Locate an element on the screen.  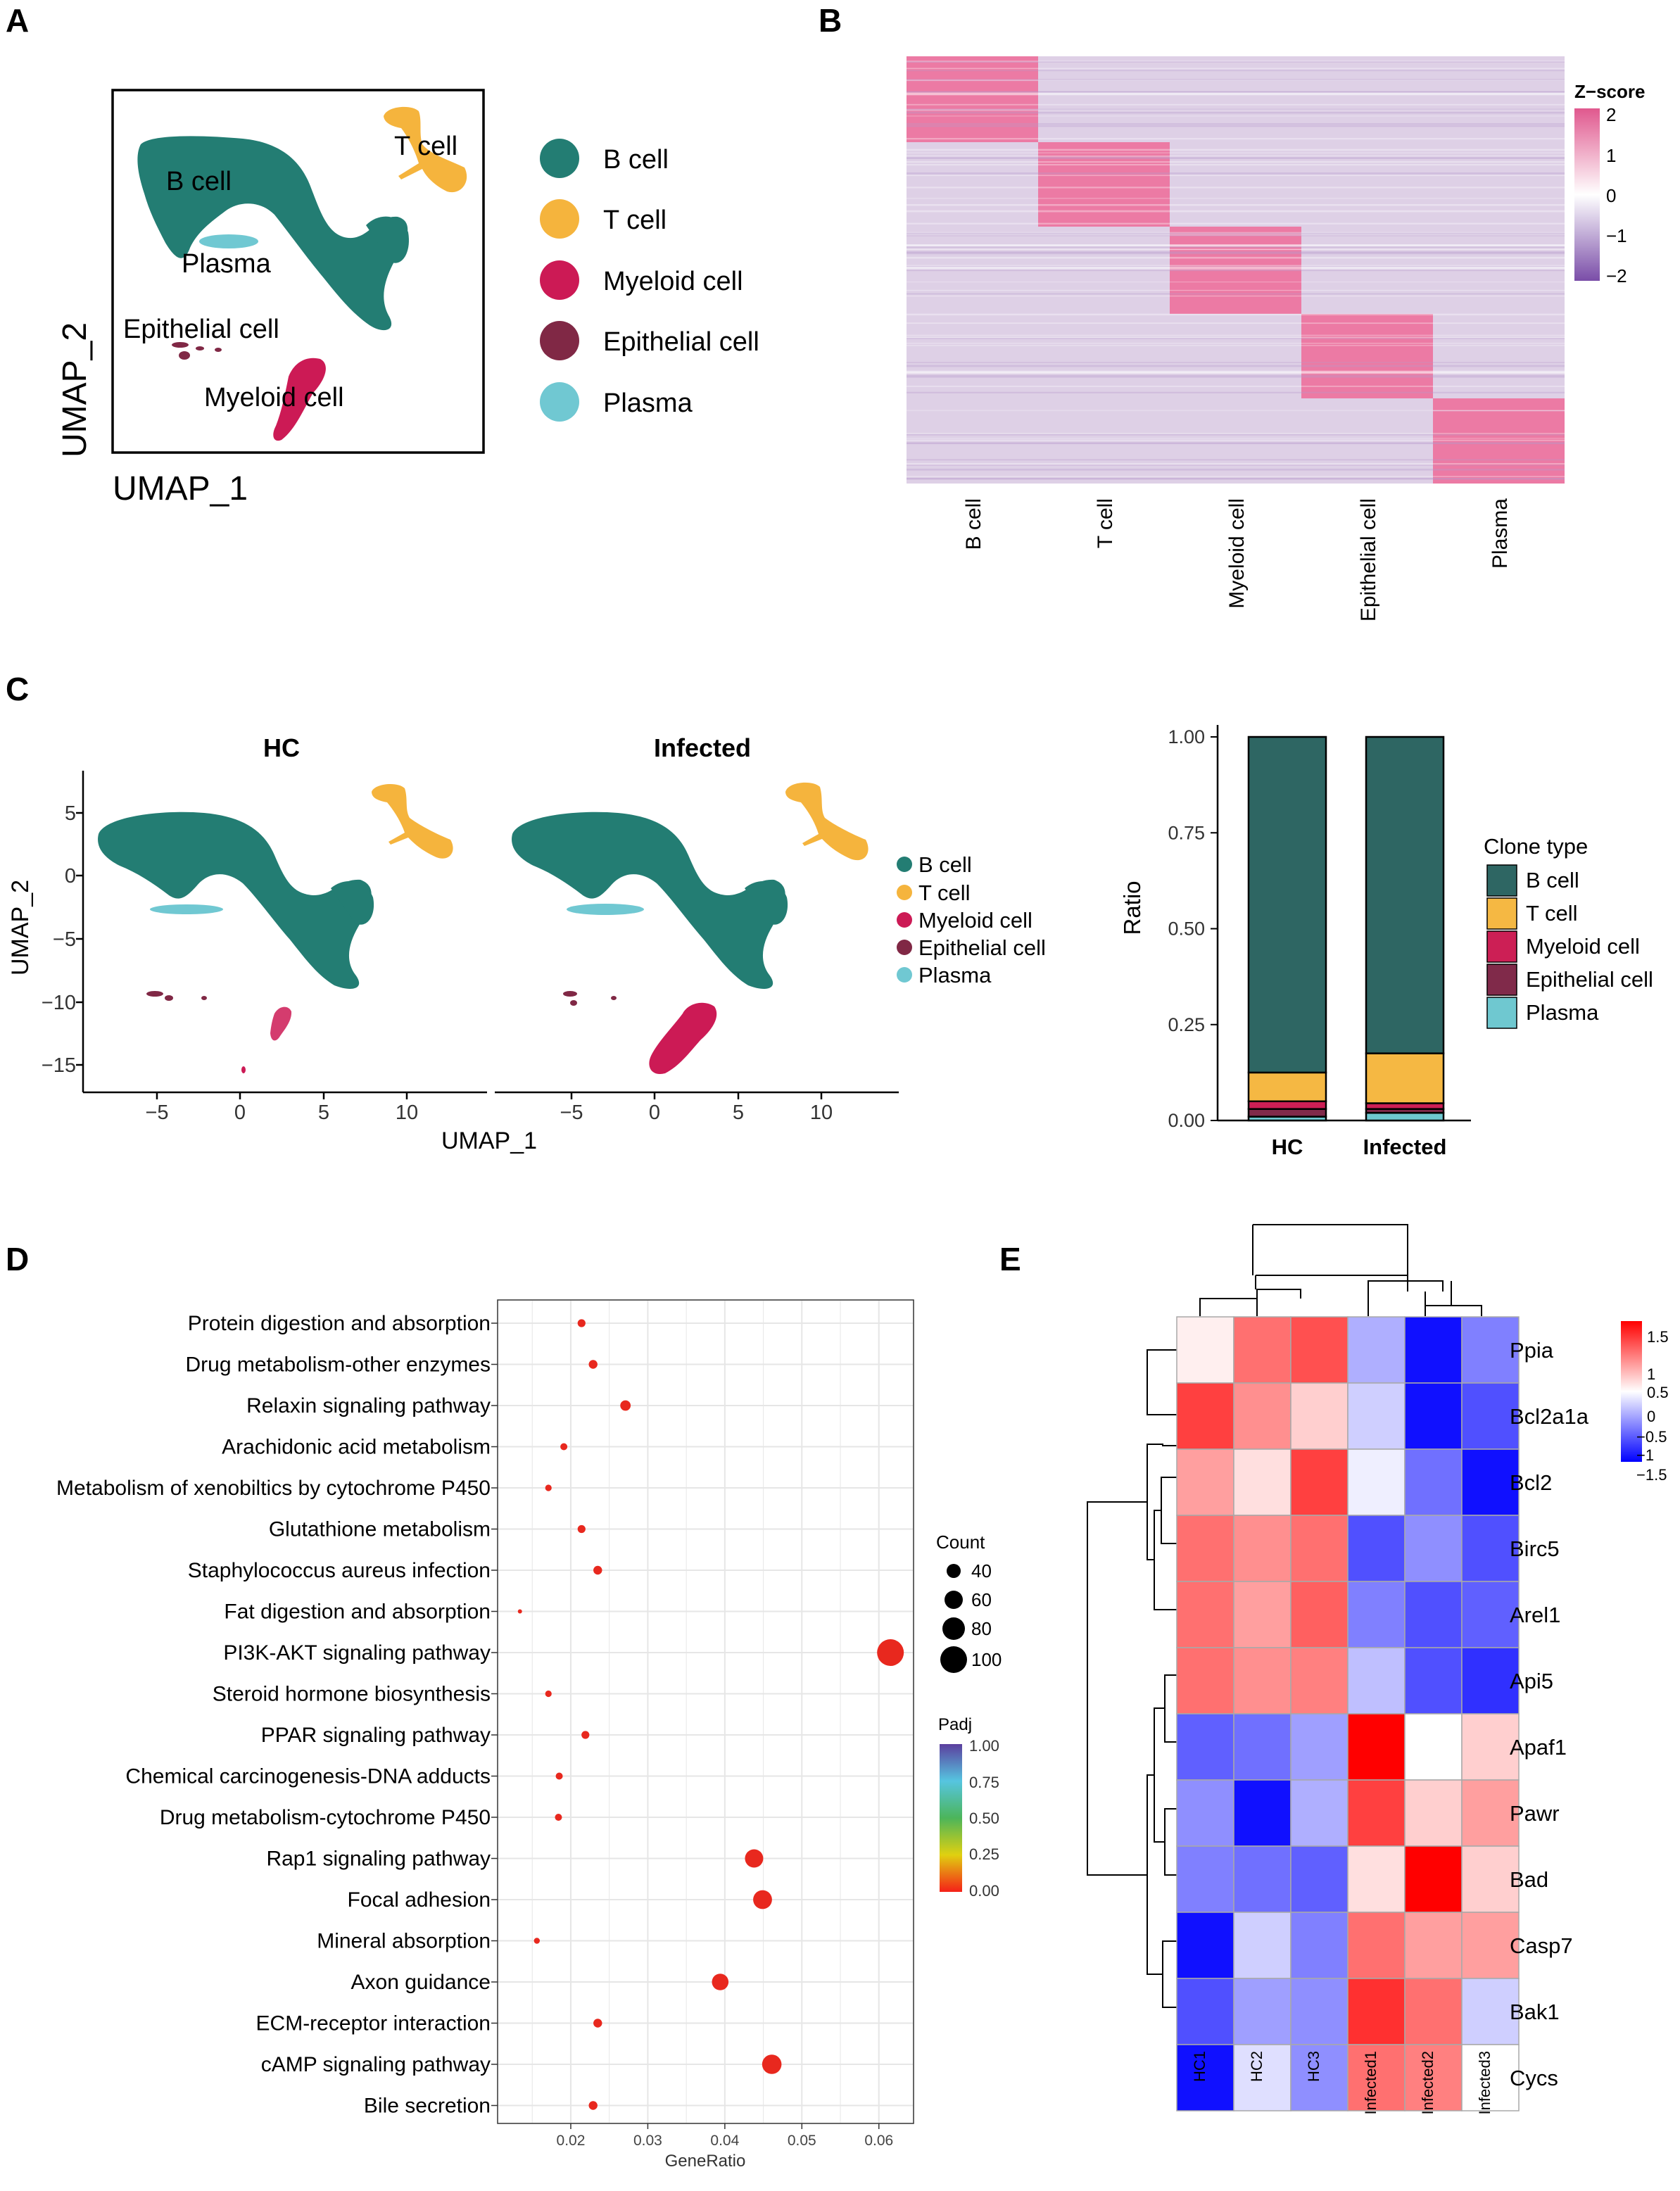
panel-d-plot-frame is located at coordinates (705, 1711).